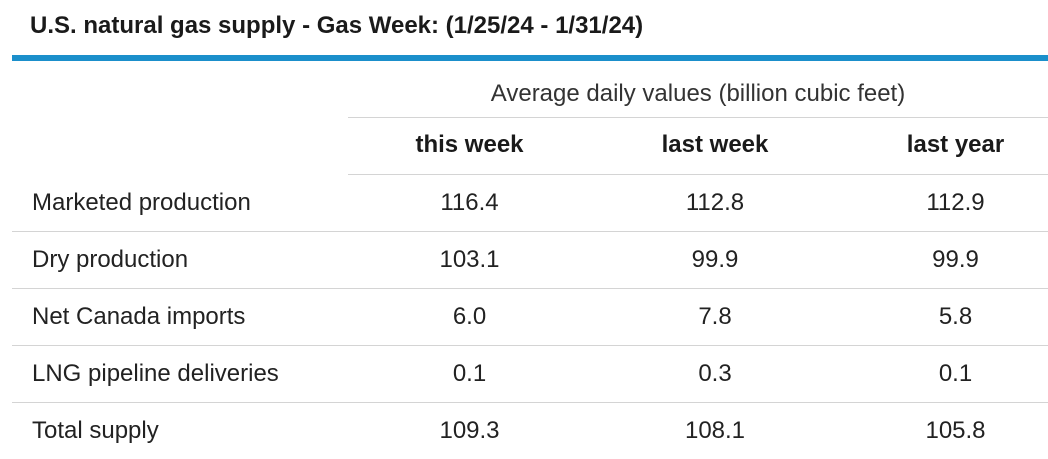 This screenshot has height=459, width=1048. Describe the element at coordinates (110, 259) in the screenshot. I see `row-label: Dry production` at that location.